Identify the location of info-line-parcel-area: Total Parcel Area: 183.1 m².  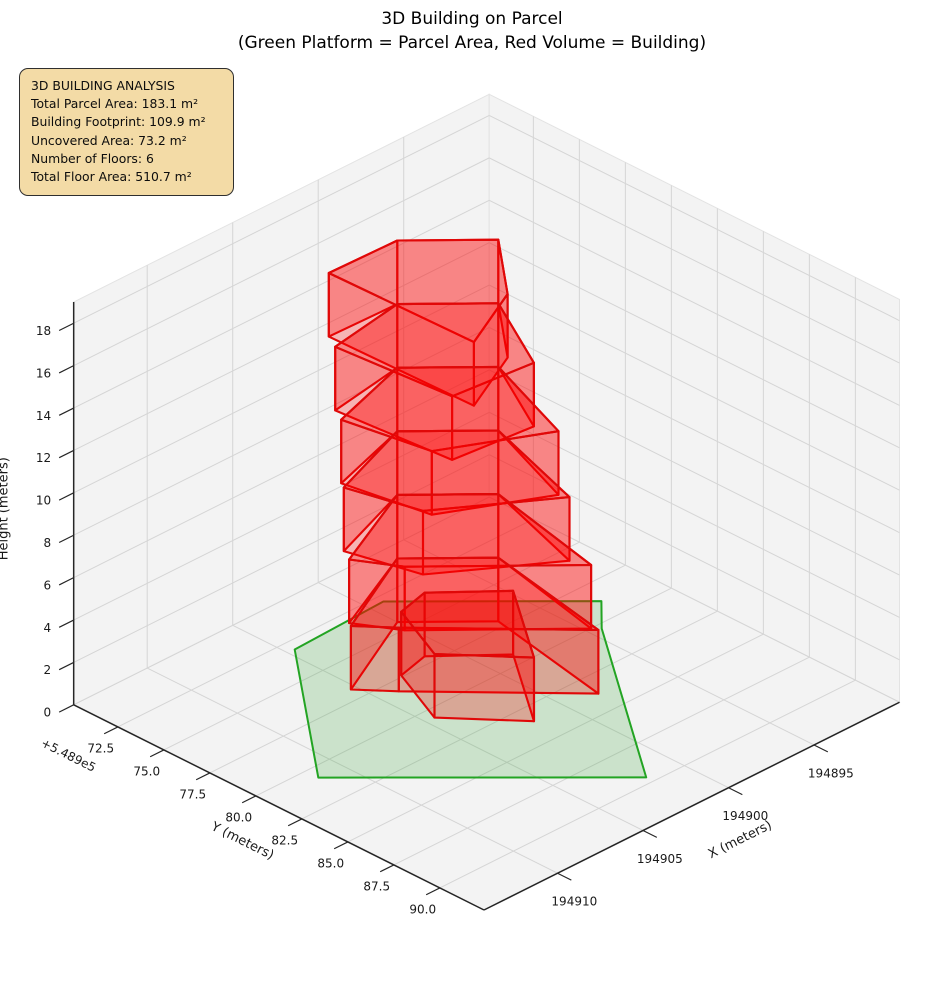
(115, 104).